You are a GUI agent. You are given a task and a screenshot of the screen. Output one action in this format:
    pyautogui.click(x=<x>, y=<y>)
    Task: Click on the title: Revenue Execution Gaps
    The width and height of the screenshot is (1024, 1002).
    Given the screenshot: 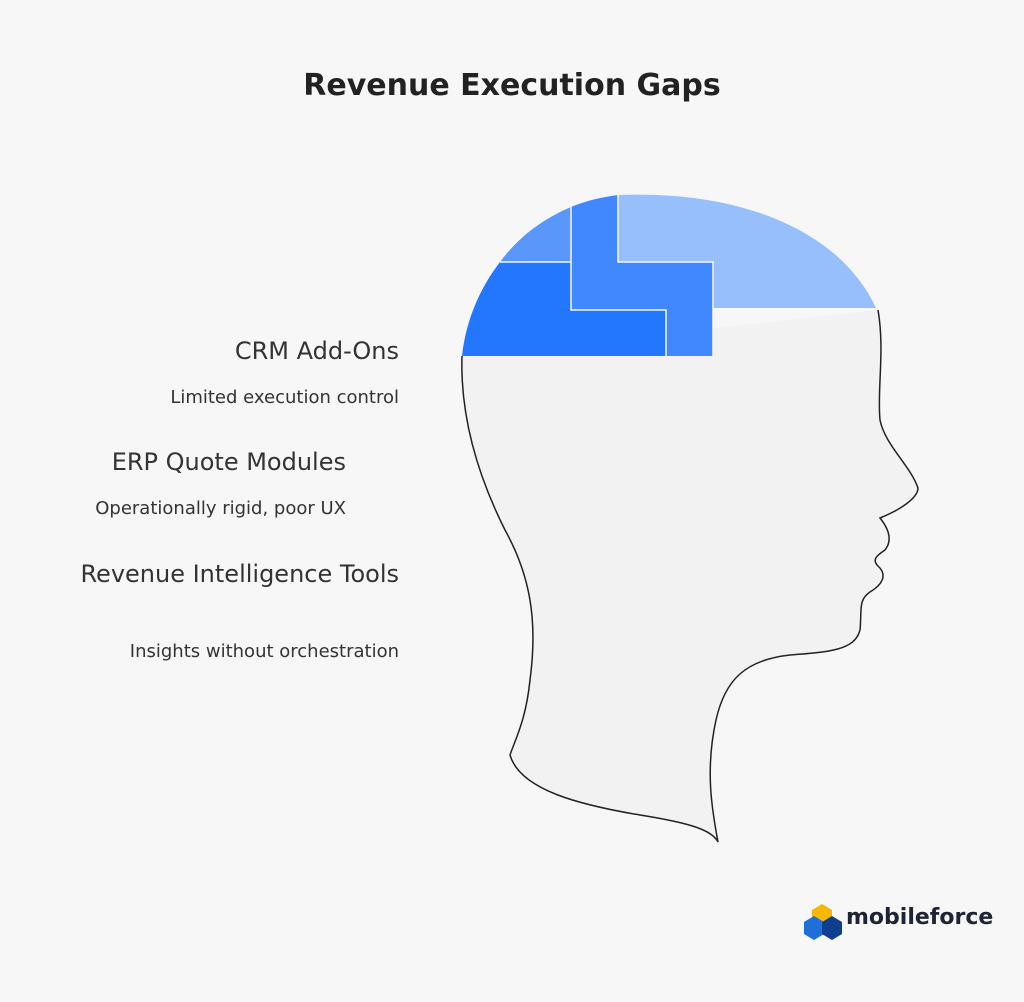 What is the action you would take?
    pyautogui.click(x=512, y=85)
    